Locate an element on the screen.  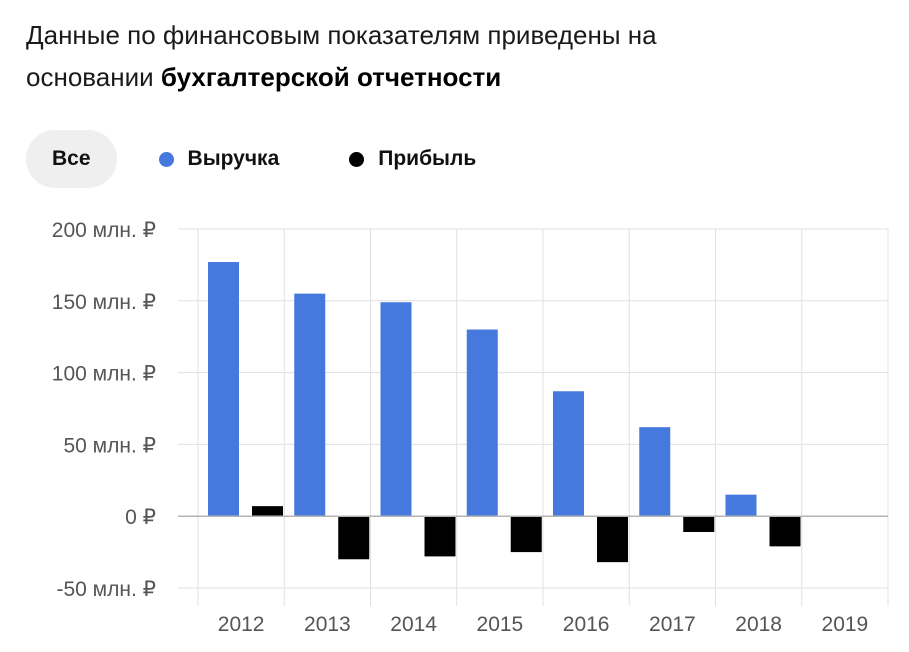
x-tick-label: 2012 is located at coordinates (241, 624).